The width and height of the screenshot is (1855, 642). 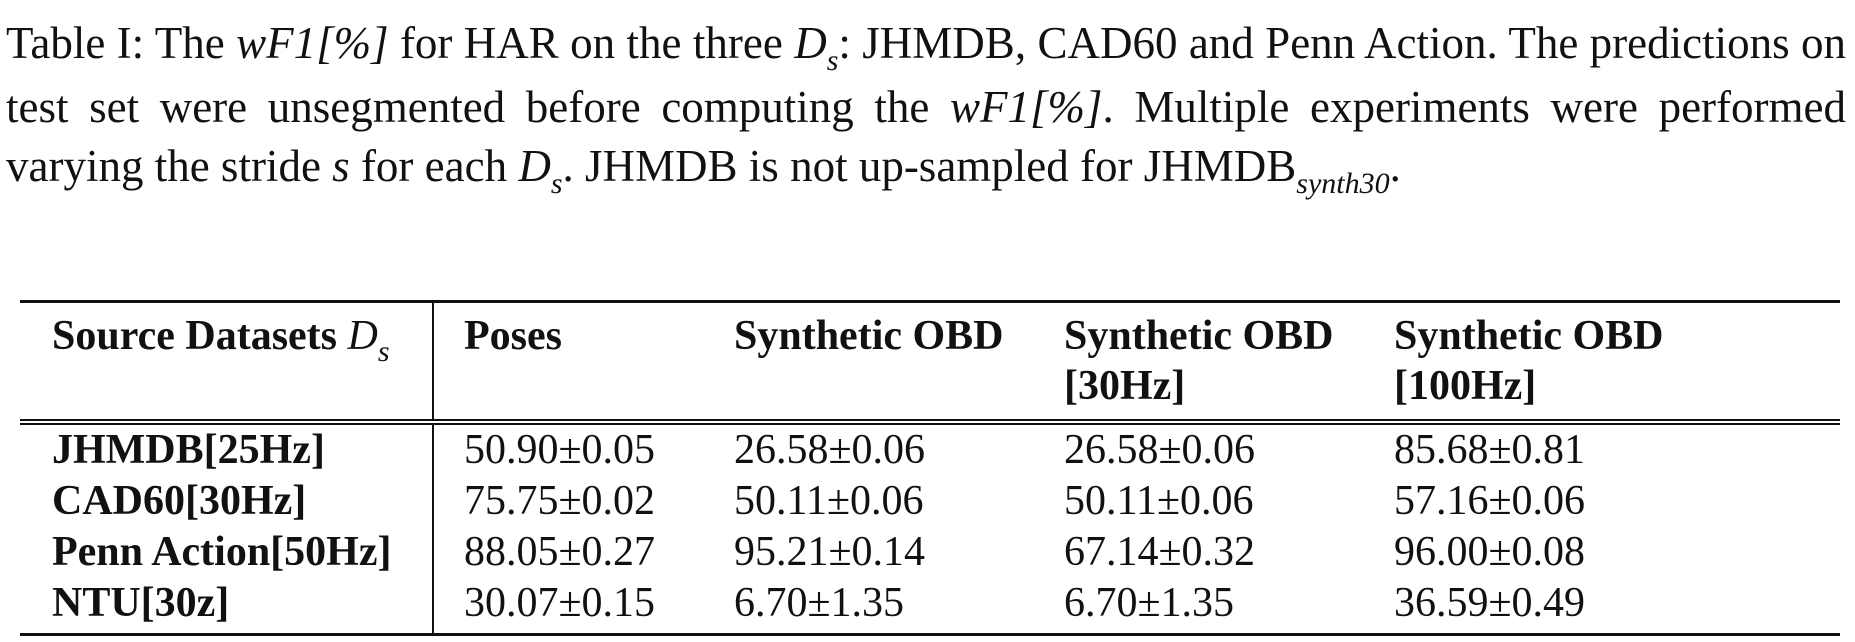 What do you see at coordinates (1125, 386) in the screenshot?
I see `header-text: [30Hz]` at bounding box center [1125, 386].